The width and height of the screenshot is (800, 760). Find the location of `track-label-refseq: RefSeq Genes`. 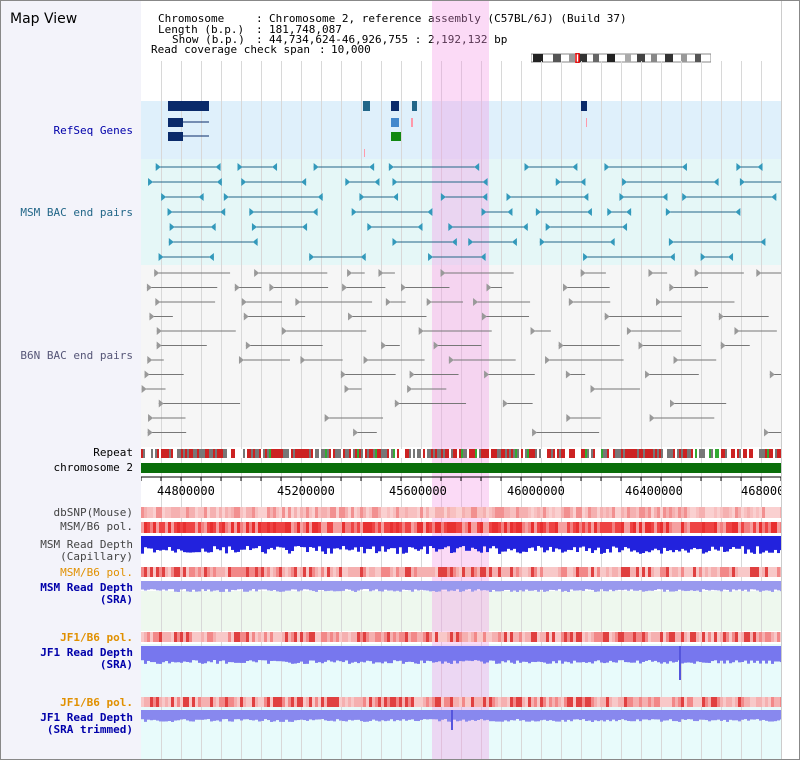

track-label-refseq: RefSeq Genes is located at coordinates (93, 130).